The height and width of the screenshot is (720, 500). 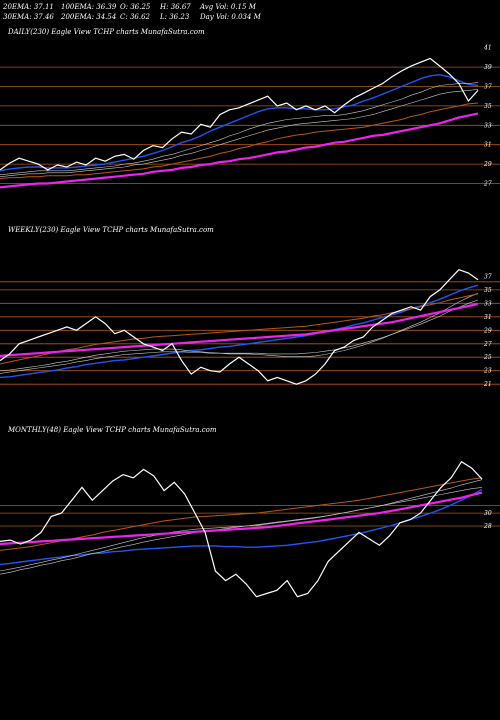 What do you see at coordinates (487, 357) in the screenshot?
I see `y-tick-label: 25` at bounding box center [487, 357].